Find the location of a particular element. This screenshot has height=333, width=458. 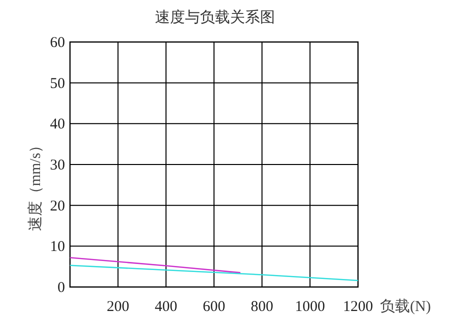

x-tick-label: 1000 is located at coordinates (310, 307).